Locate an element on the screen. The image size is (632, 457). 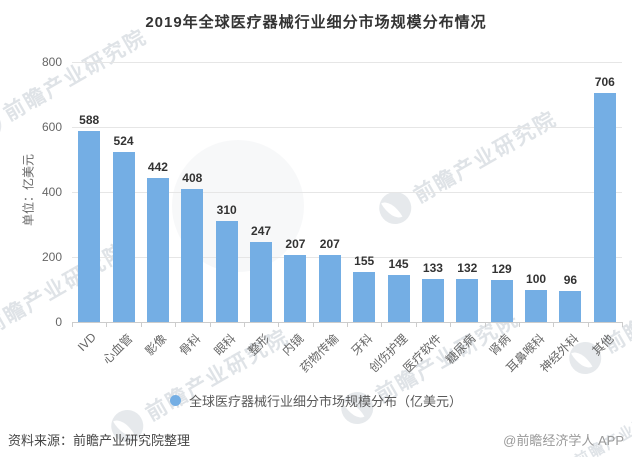
bar-value-label: 96 is located at coordinates (570, 279).